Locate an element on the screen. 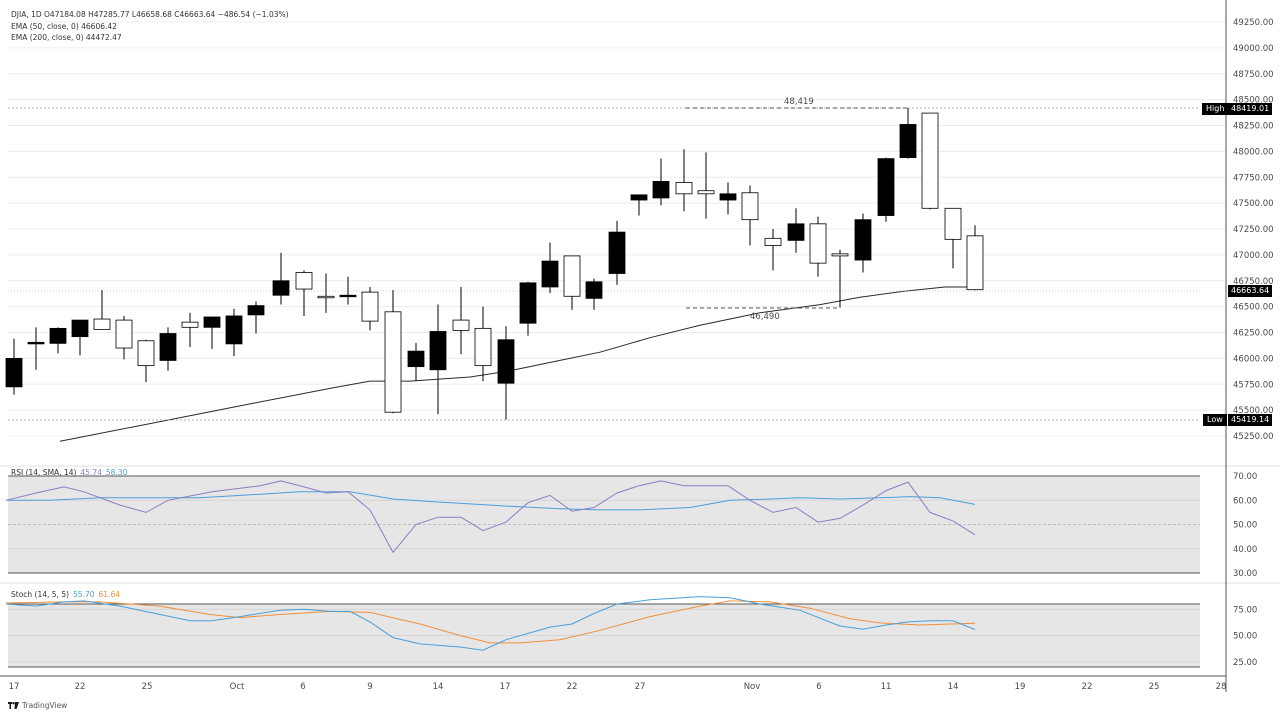 The image size is (1280, 717). rsi-value: 45.74 is located at coordinates (91, 472).